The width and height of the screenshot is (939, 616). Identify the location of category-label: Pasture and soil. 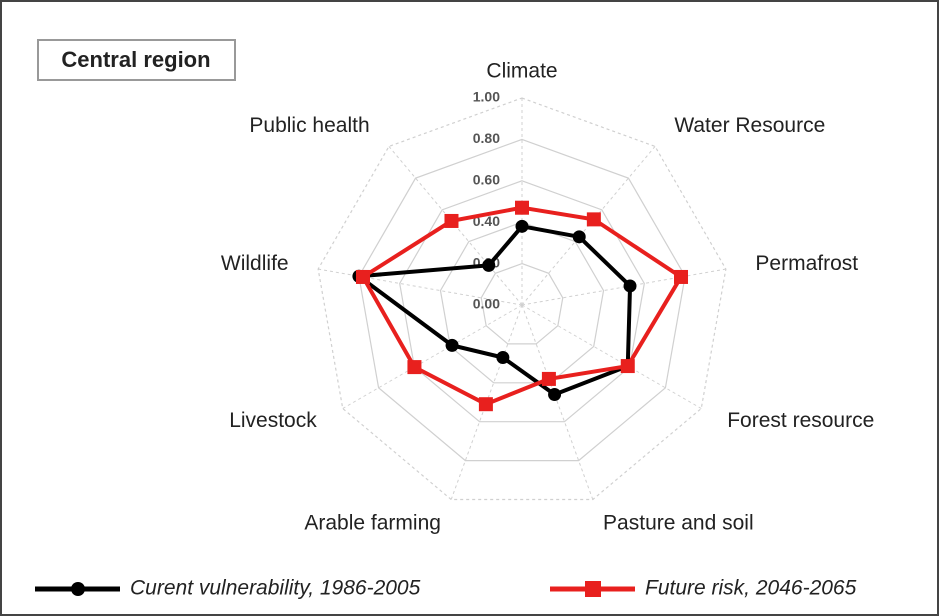
(678, 522).